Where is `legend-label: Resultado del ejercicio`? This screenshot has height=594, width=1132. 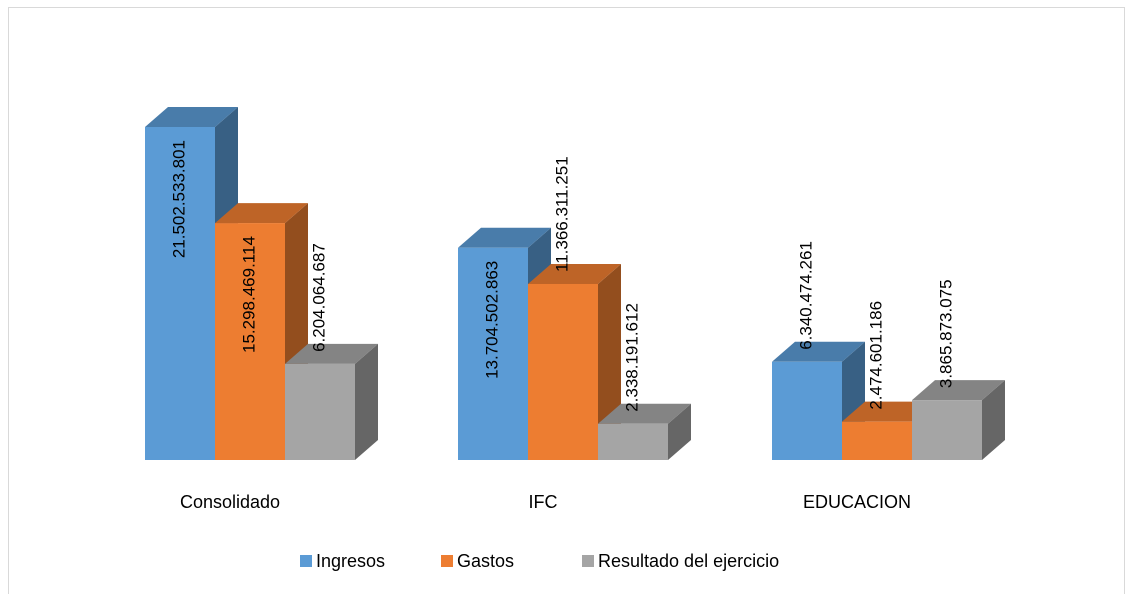 legend-label: Resultado del ejercicio is located at coordinates (688, 561).